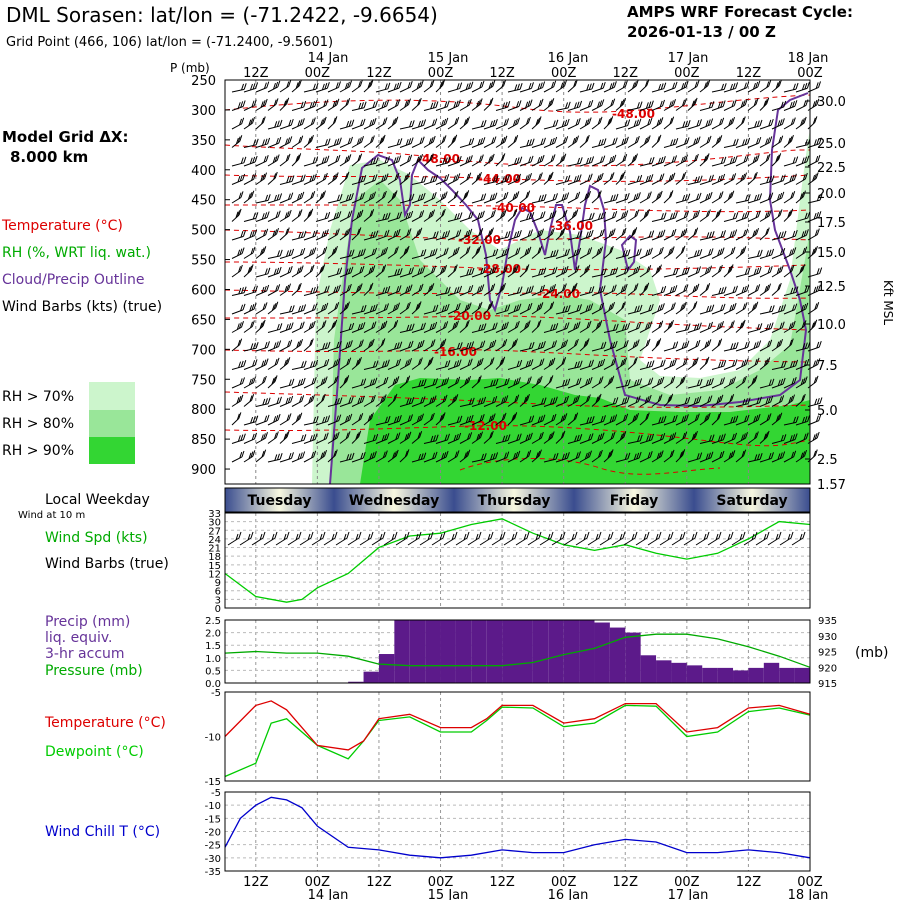 This screenshot has width=900, height=900. I want to click on height-tick-label: 12.5, so click(831, 287).